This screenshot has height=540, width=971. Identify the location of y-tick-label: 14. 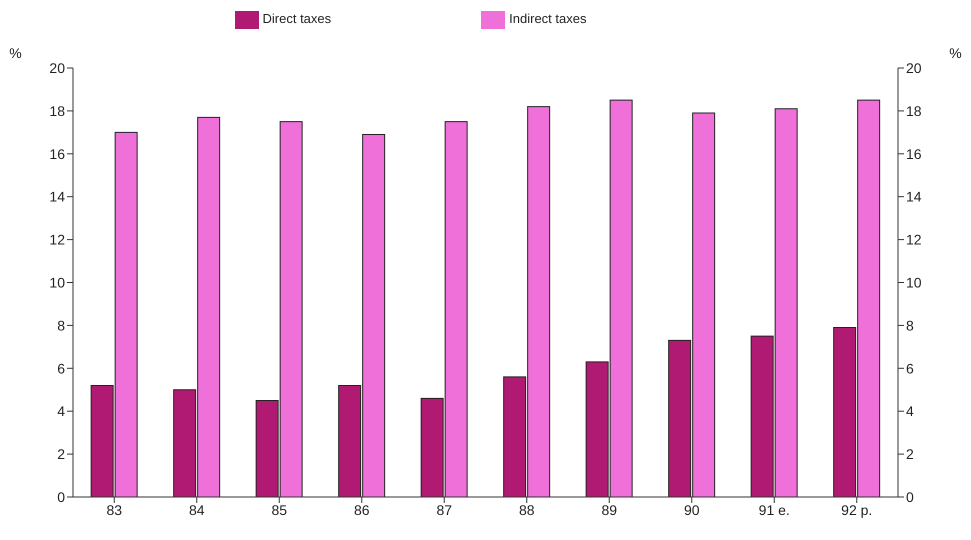
(57, 196).